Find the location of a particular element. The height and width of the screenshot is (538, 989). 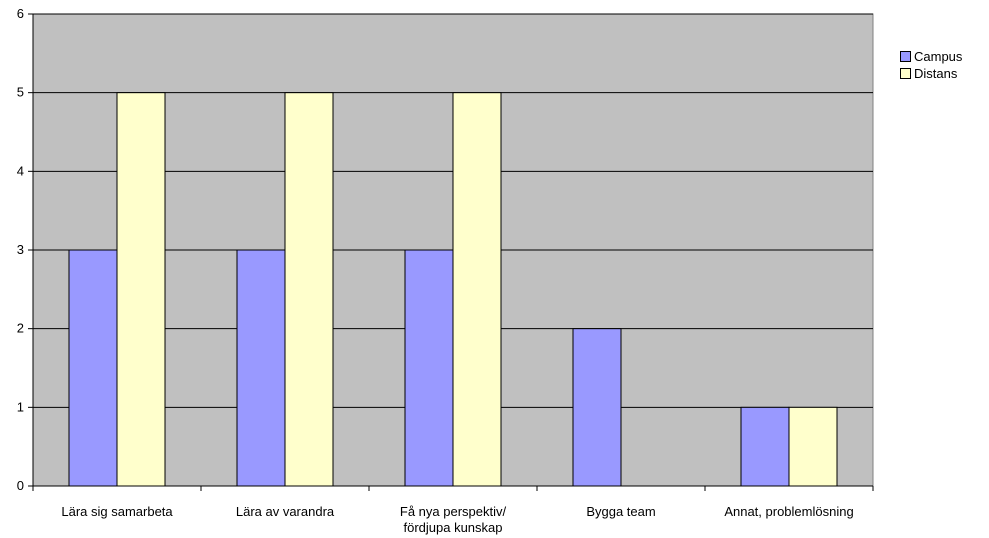

x-tick-label: Annat, problemlösning is located at coordinates (788, 511).